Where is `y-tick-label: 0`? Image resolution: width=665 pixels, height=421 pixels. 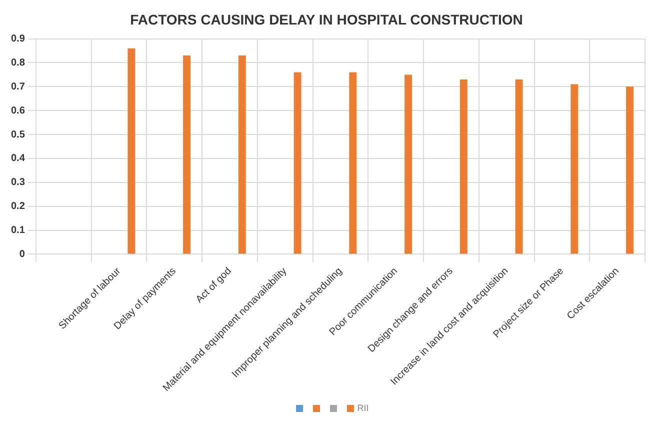 y-tick-label: 0 is located at coordinates (22, 254).